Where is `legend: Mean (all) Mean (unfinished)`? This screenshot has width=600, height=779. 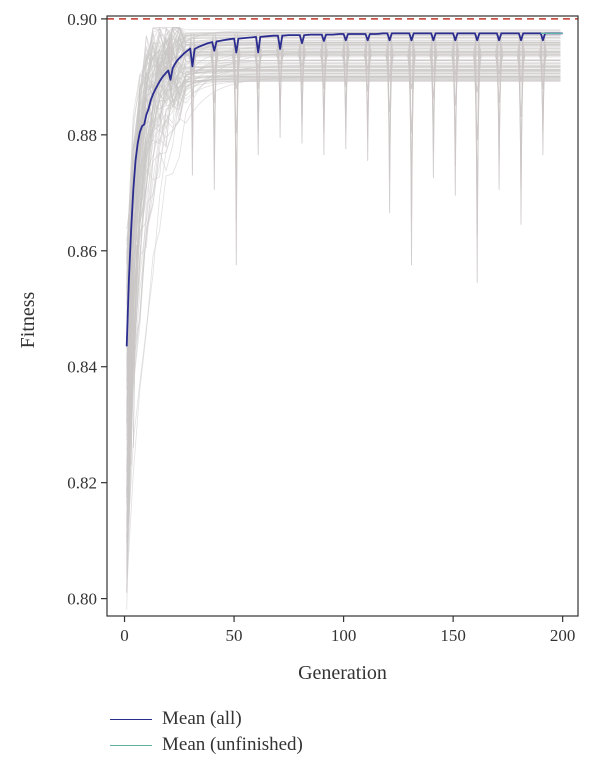 legend: Mean (all) Mean (unfinished) is located at coordinates (206, 732).